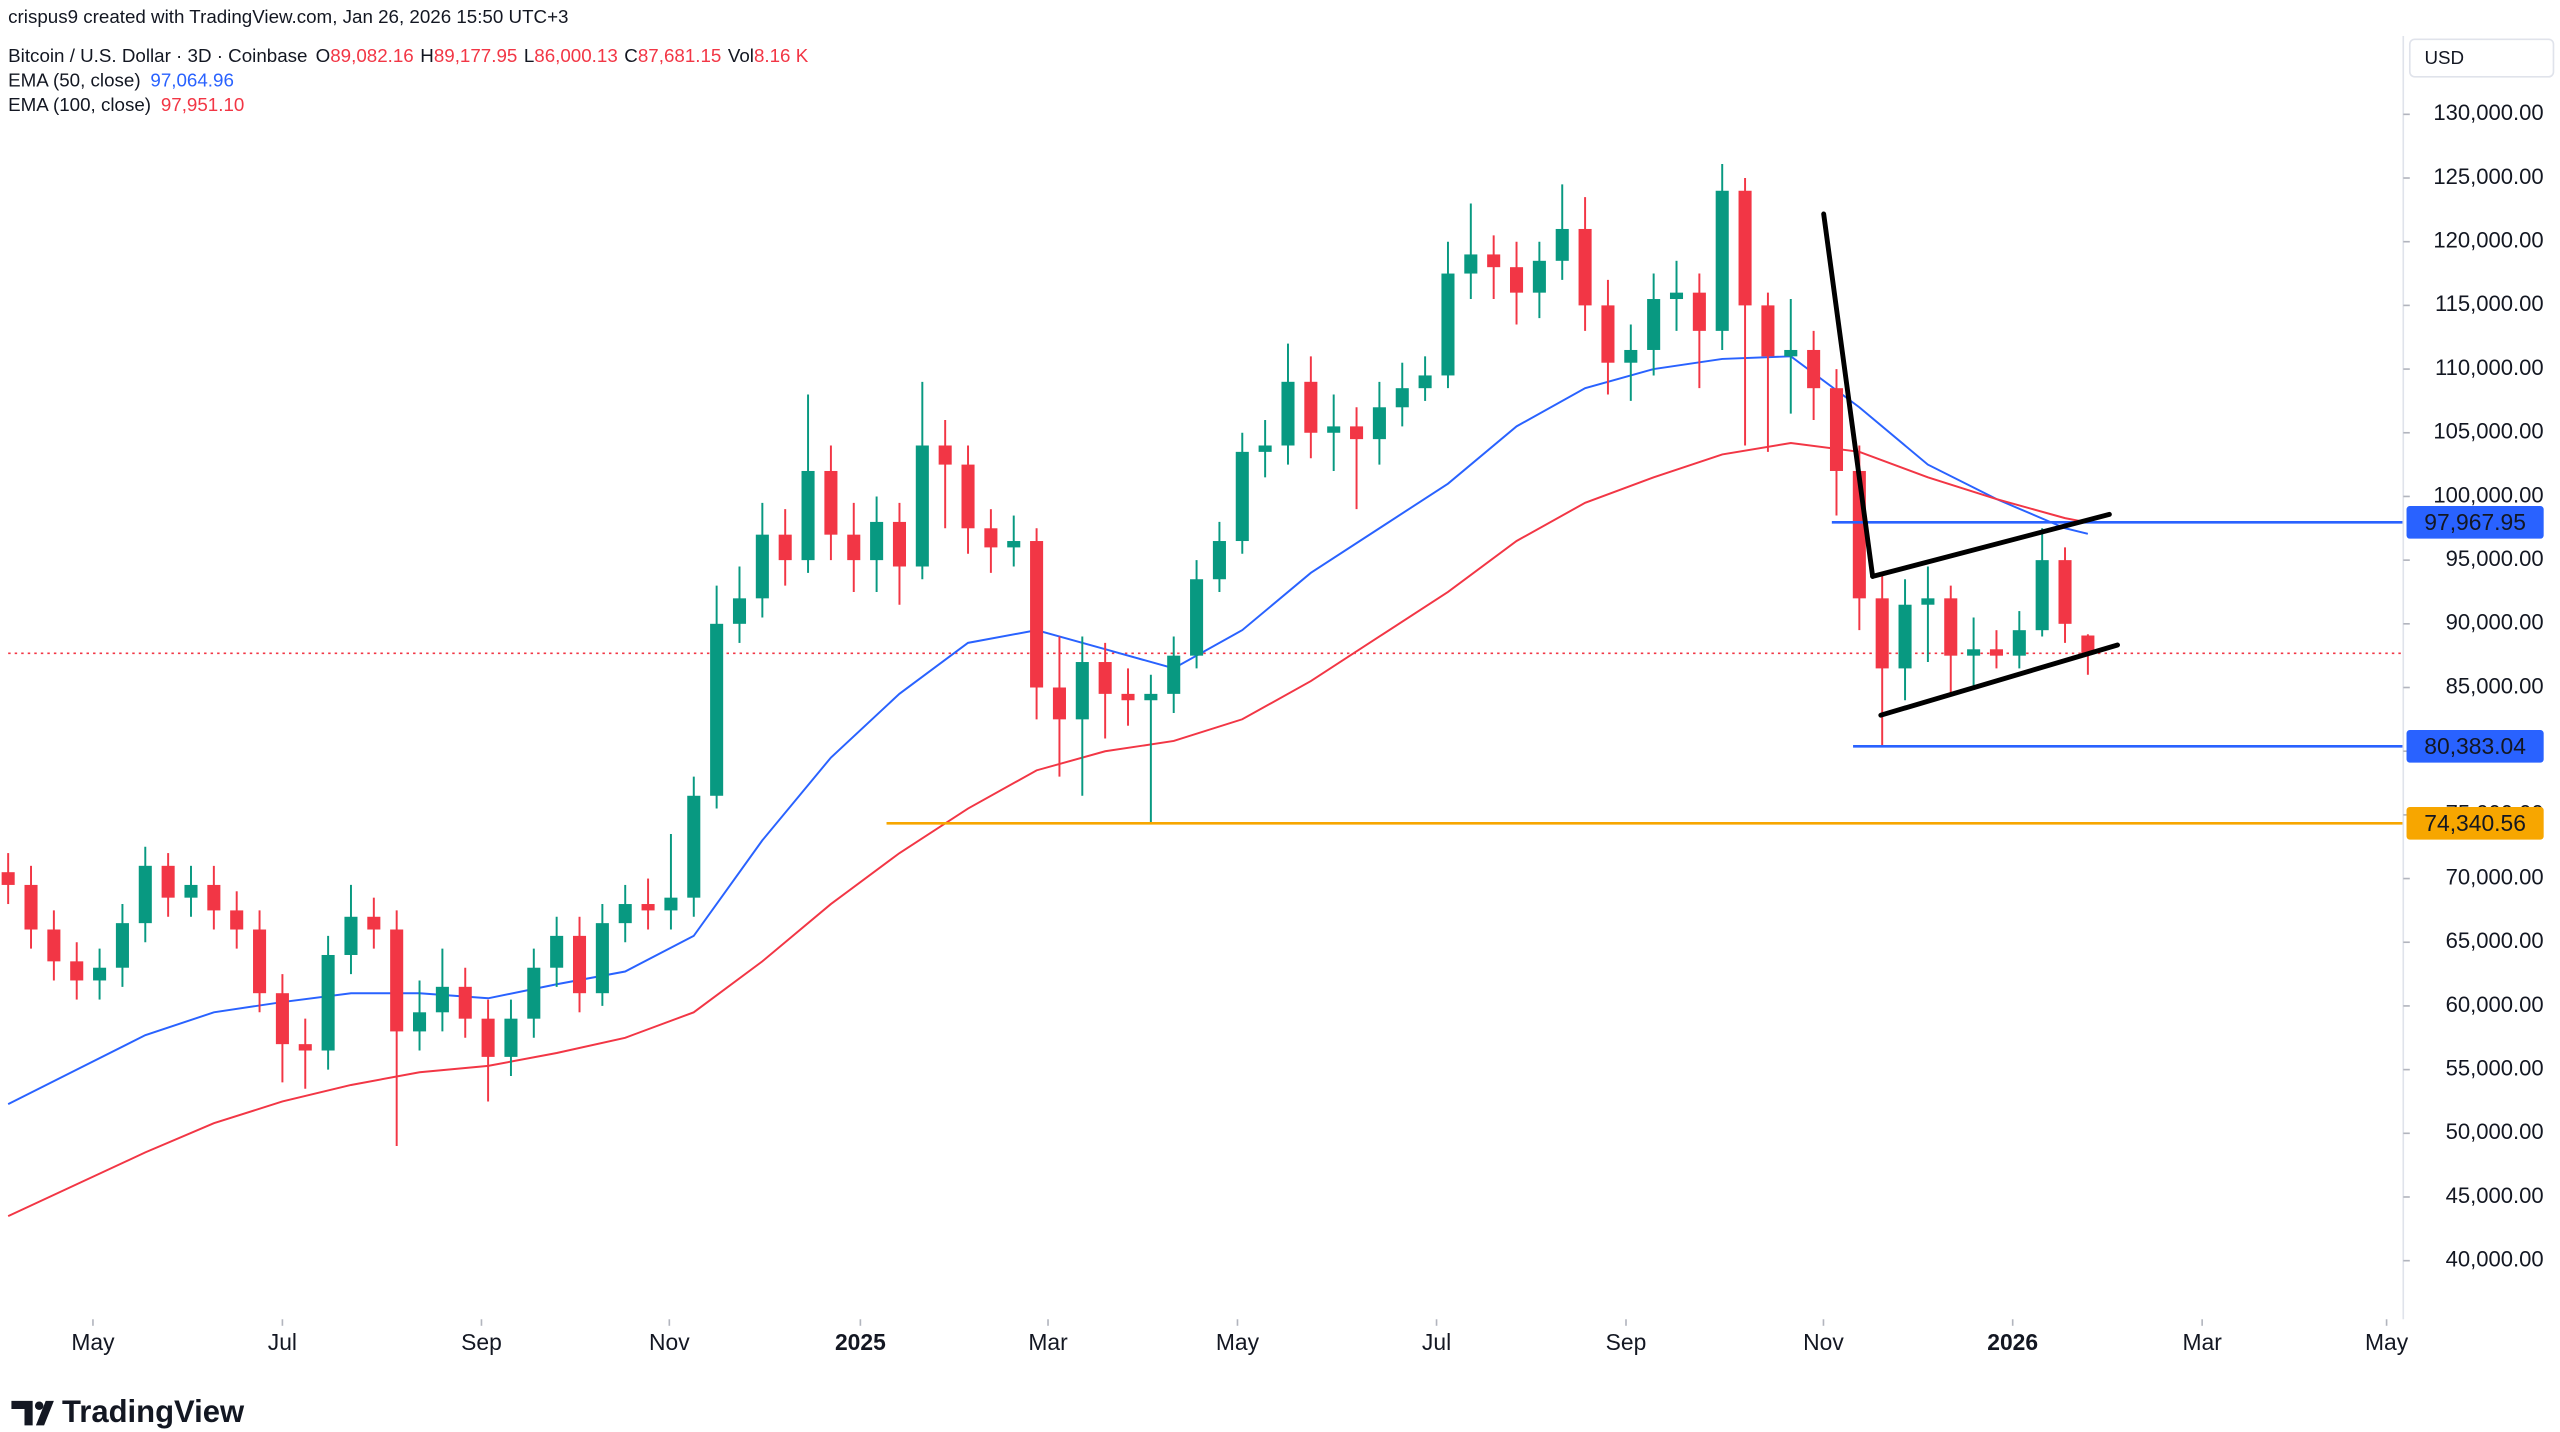 The height and width of the screenshot is (1432, 2560). I want to click on symbol-title: Bitcoin / U.S. Dollar · 3D · Coinbase, so click(157, 55).